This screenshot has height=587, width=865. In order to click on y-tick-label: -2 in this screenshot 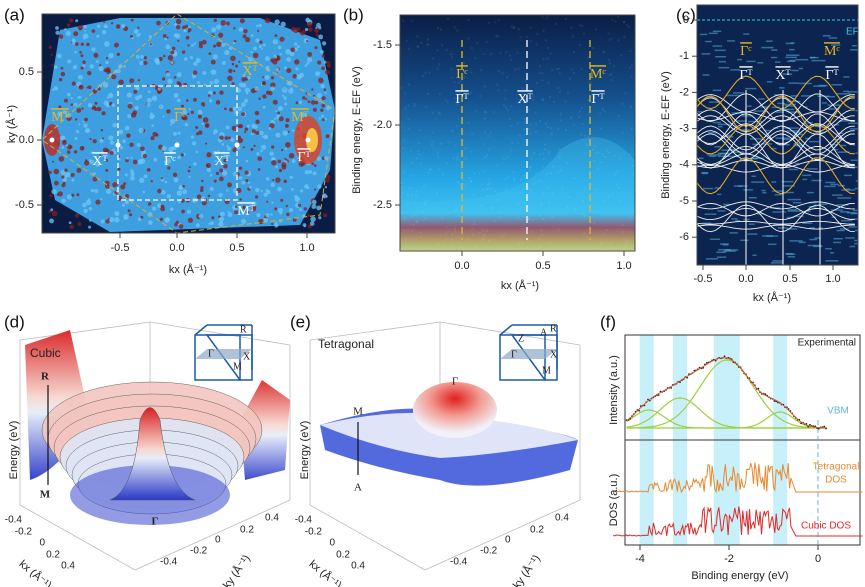, I will do `click(684, 92)`.